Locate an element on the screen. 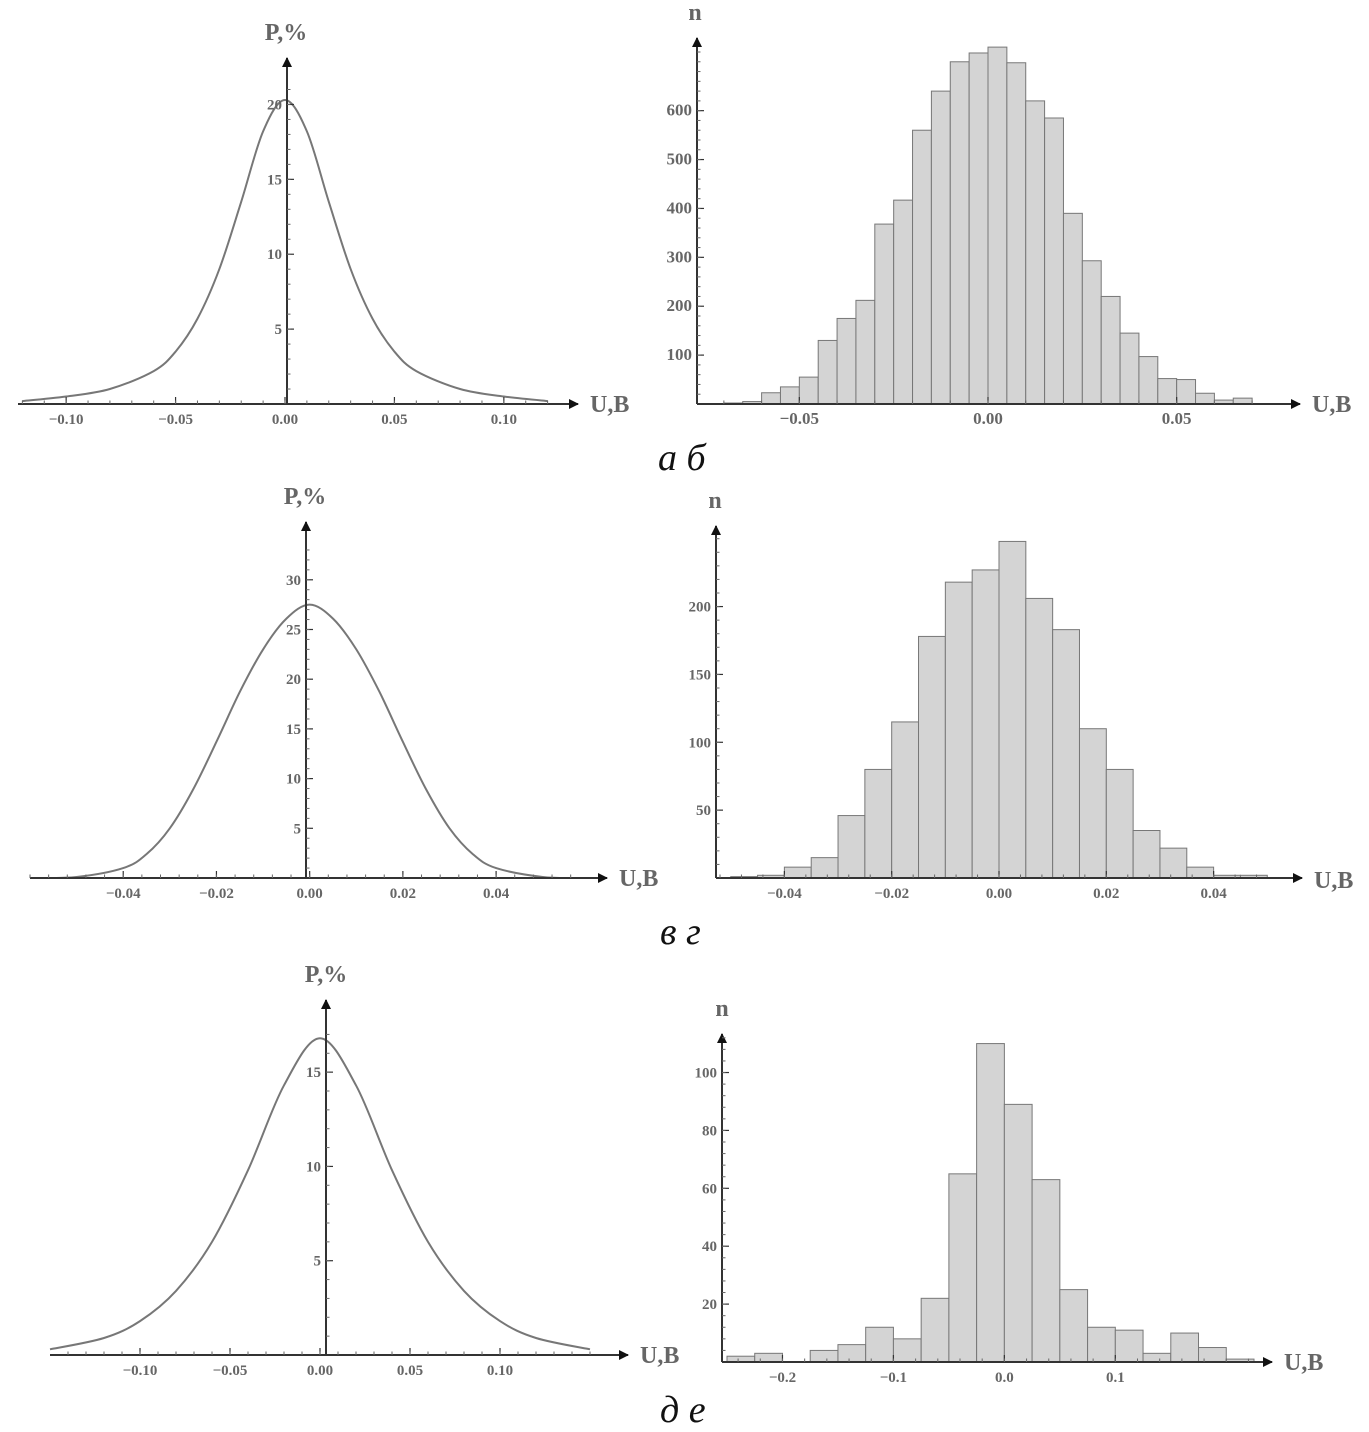  y-tick-label: 40 is located at coordinates (709, 1247).